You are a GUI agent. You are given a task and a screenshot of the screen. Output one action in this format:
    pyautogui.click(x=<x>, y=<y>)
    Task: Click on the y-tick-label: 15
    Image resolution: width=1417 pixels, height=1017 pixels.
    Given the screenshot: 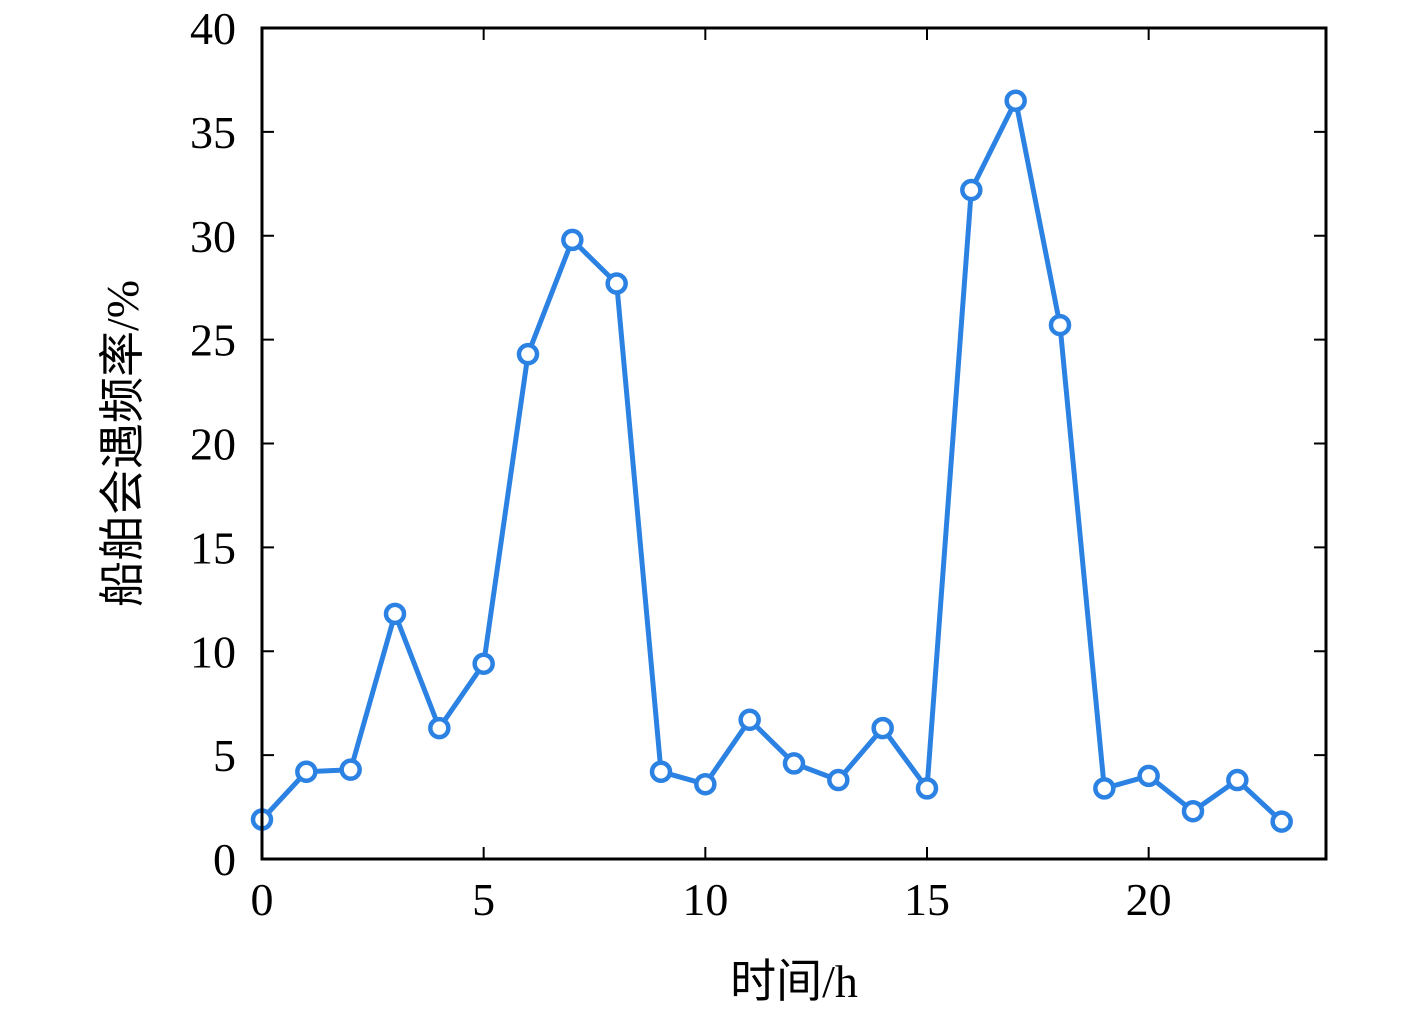 What is the action you would take?
    pyautogui.click(x=213, y=547)
    